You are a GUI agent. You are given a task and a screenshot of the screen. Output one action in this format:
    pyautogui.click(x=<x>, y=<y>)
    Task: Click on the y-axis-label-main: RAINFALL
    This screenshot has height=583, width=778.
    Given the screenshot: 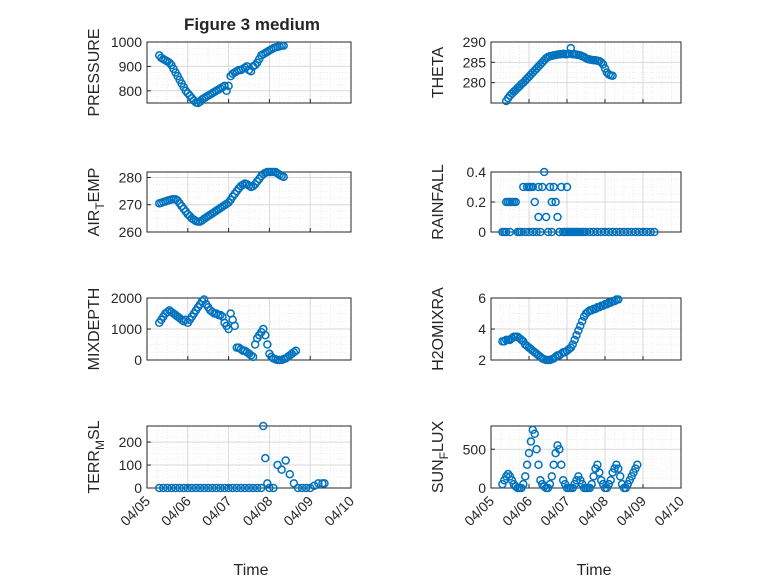 What is the action you would take?
    pyautogui.click(x=438, y=202)
    